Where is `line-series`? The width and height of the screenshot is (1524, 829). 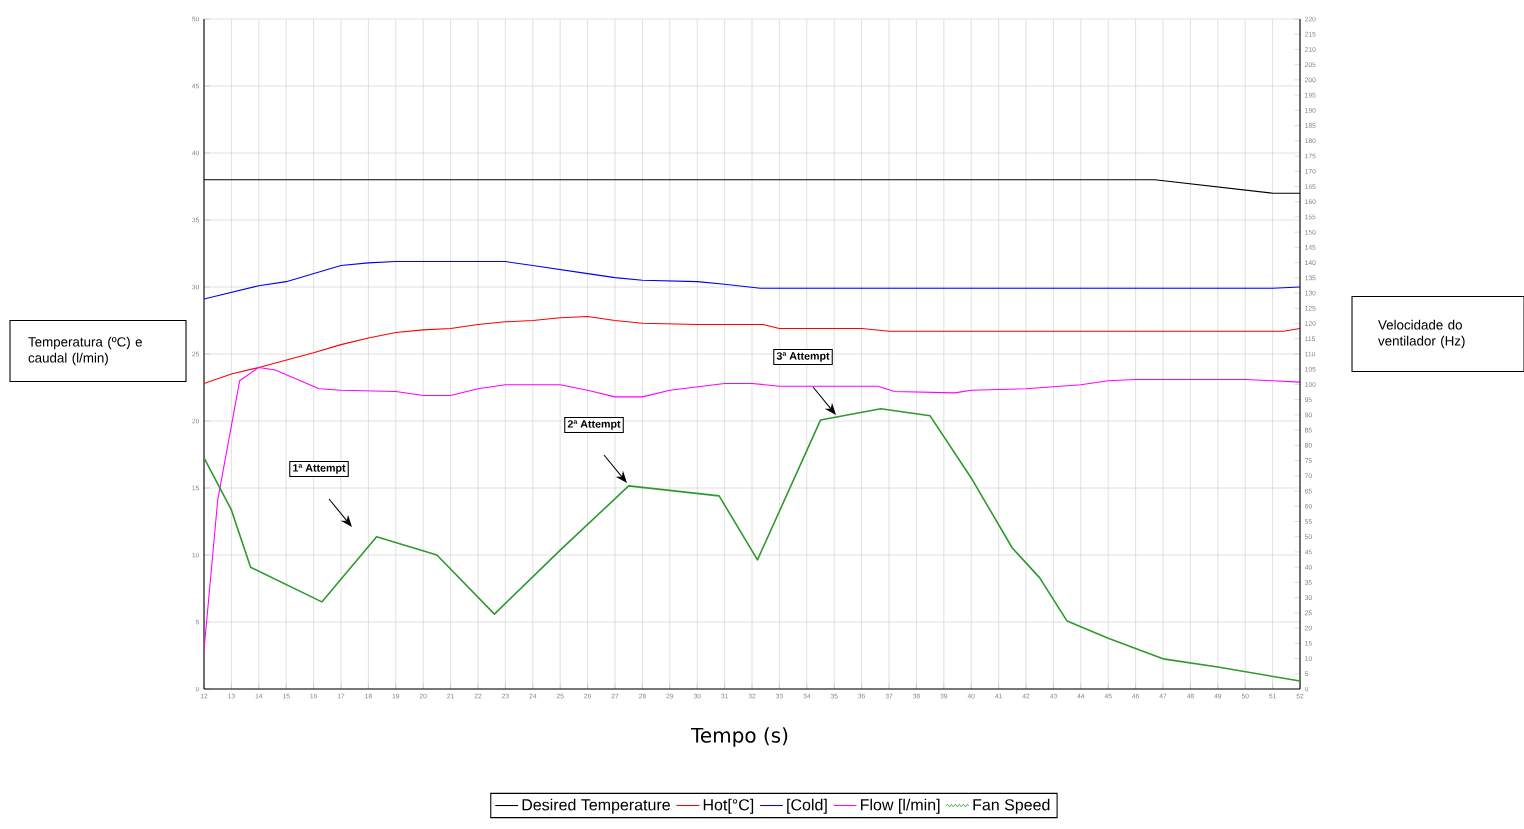
line-series is located at coordinates (752, 350).